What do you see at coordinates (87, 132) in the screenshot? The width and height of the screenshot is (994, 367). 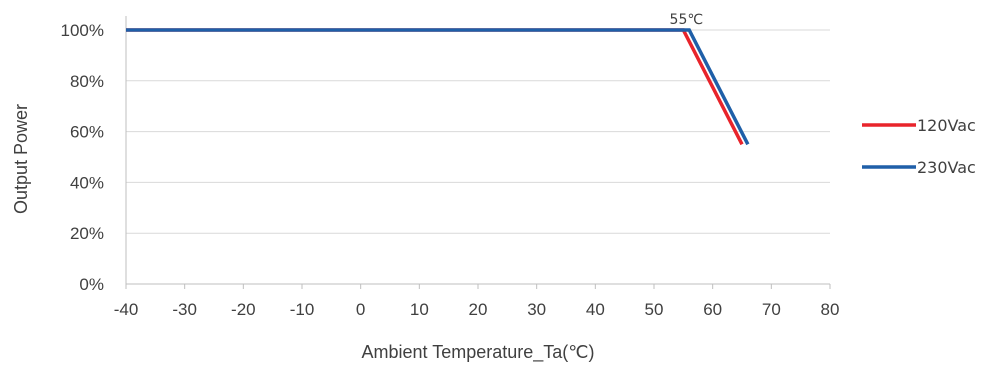 I see `y-tick-label: 60%` at bounding box center [87, 132].